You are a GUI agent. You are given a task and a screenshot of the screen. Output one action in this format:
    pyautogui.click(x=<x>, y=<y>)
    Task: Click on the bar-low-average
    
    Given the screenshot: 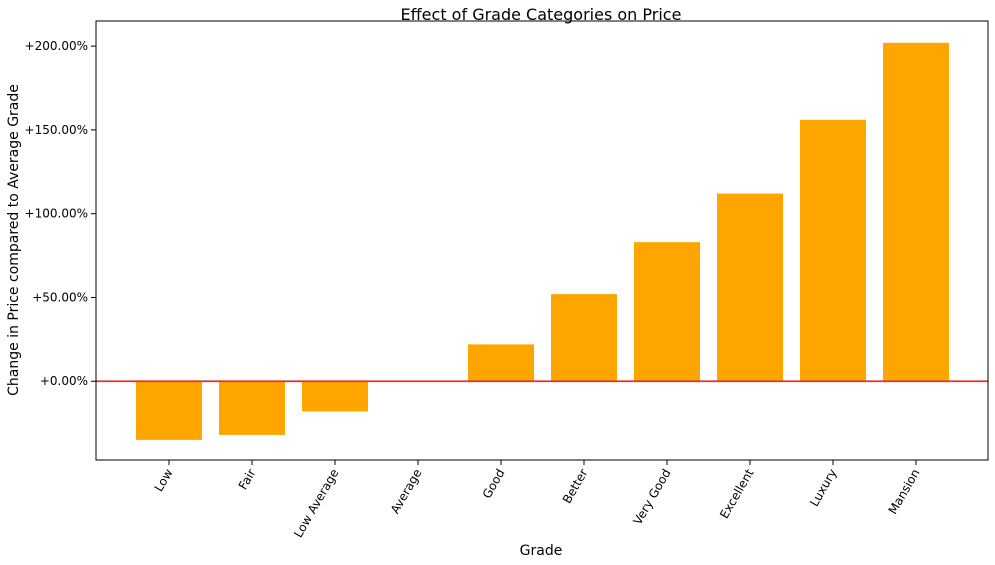 What is the action you would take?
    pyautogui.click(x=335, y=396)
    